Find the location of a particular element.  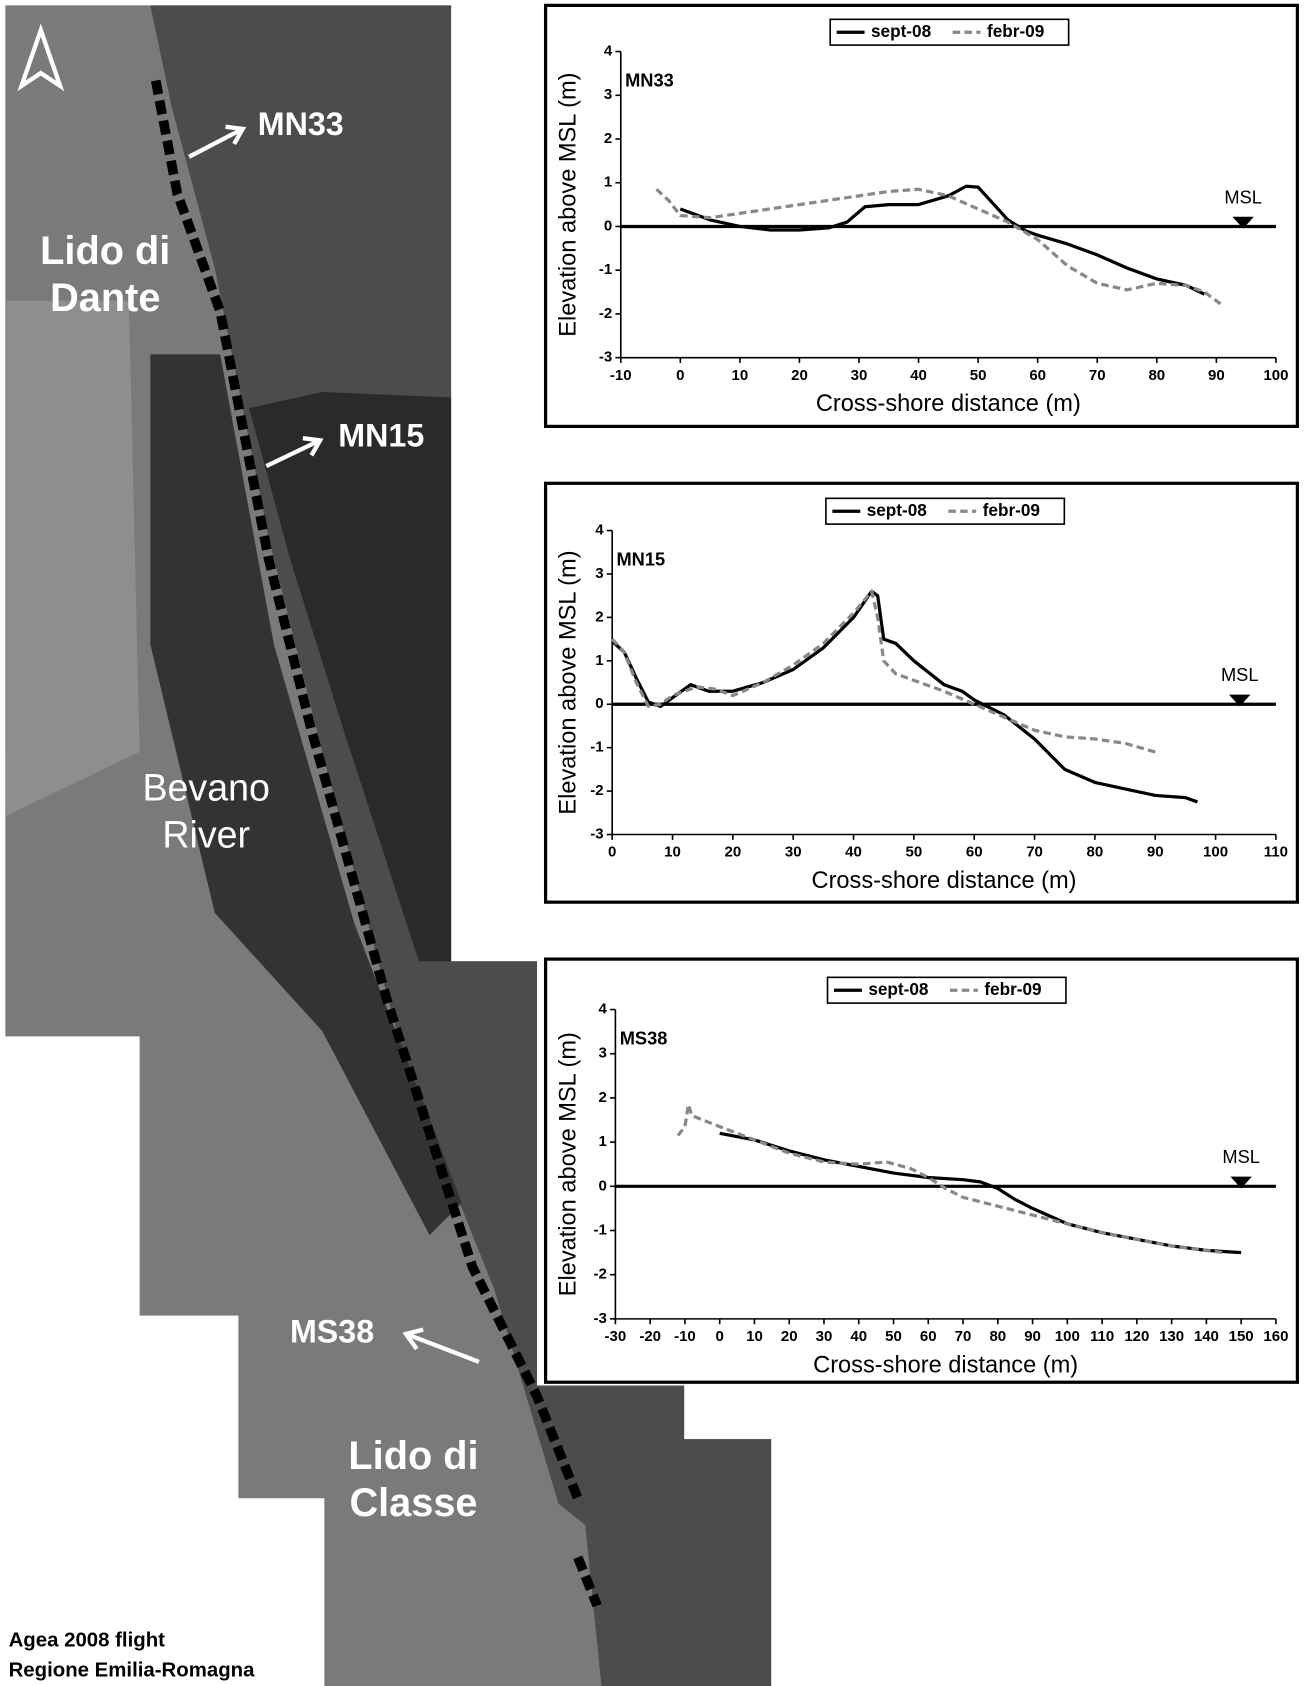

map-credit: Regione Emilia-Romagna is located at coordinates (132, 1671).